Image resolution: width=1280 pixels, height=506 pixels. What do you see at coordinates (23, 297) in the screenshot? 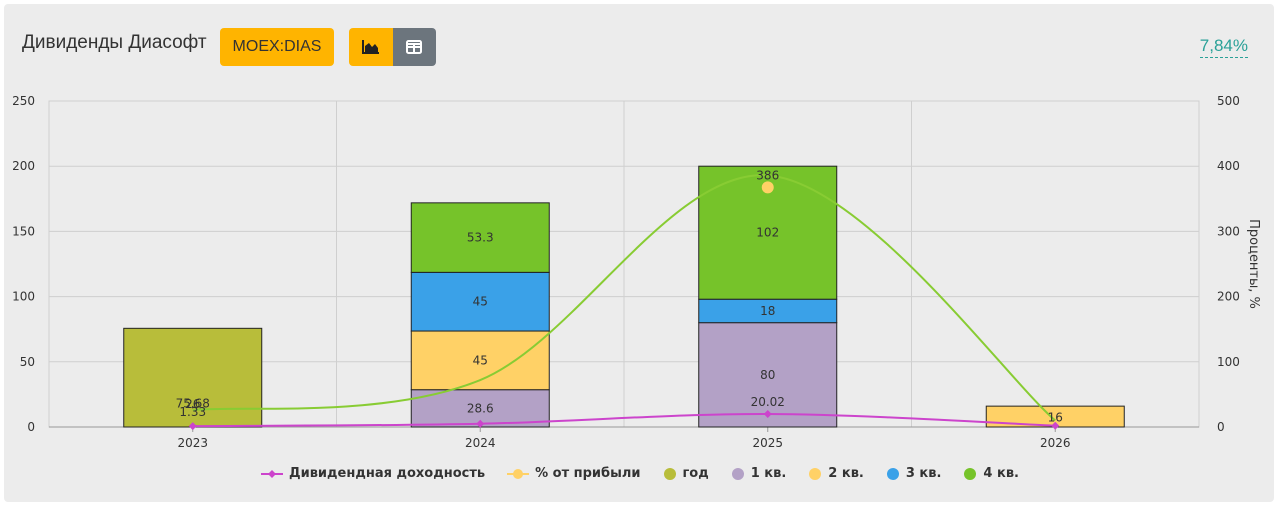
I see `y-tick-label: 100` at bounding box center [23, 297].